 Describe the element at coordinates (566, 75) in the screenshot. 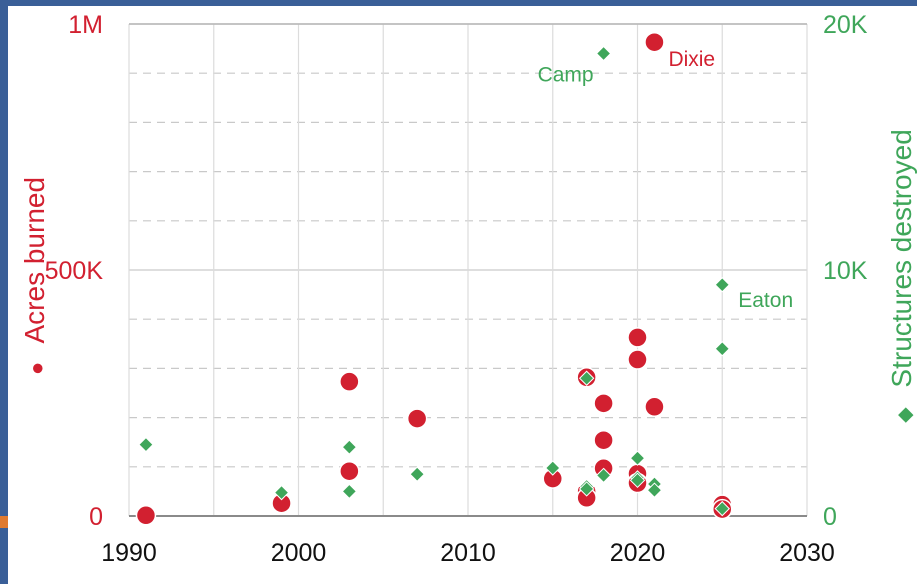

I see `annotation-camp: Camp` at that location.